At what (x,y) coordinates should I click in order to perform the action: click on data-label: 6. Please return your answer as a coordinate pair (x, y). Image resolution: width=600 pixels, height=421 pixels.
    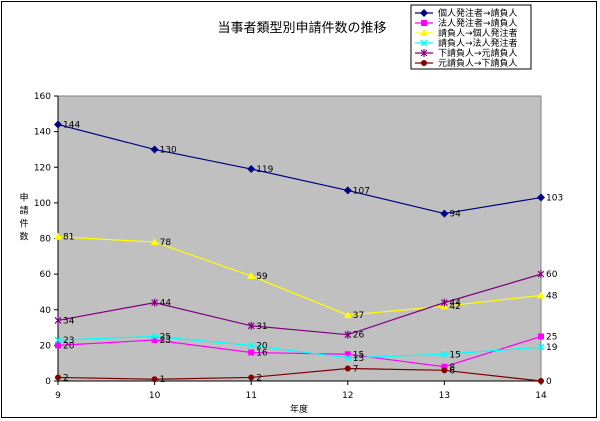
    Looking at the image, I should click on (452, 371).